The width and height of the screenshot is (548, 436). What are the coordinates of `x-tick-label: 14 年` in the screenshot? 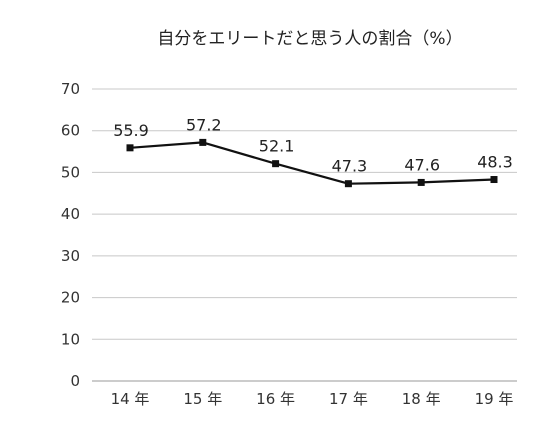 It's located at (130, 399).